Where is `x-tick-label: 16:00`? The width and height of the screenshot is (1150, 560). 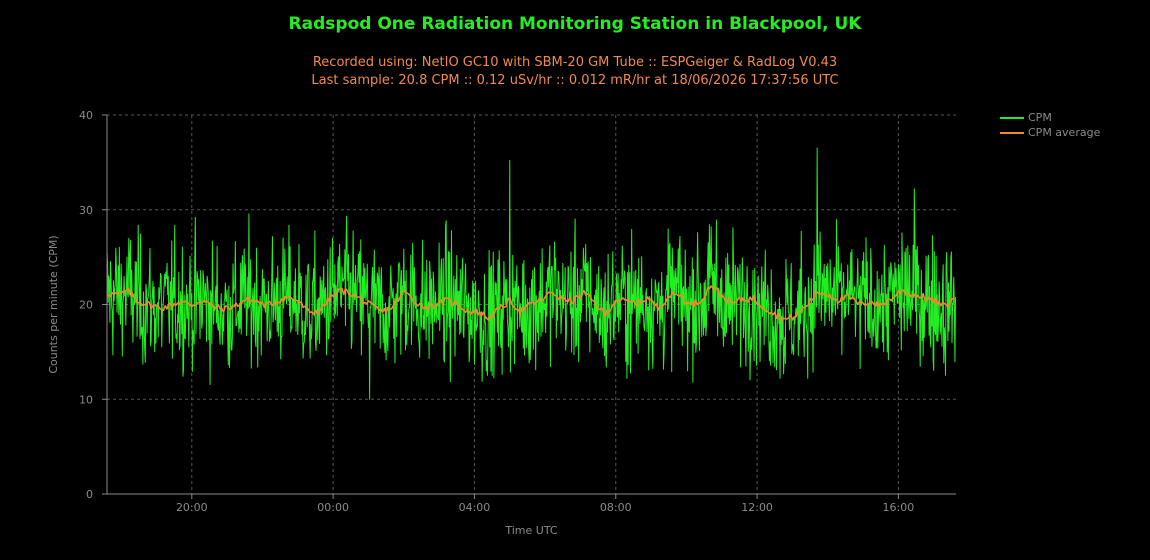
x-tick-label: 16:00 is located at coordinates (899, 507).